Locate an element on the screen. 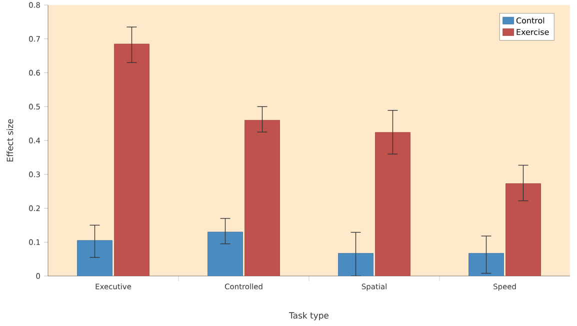 The height and width of the screenshot is (326, 577). x-axis-title: Task type is located at coordinates (308, 316).